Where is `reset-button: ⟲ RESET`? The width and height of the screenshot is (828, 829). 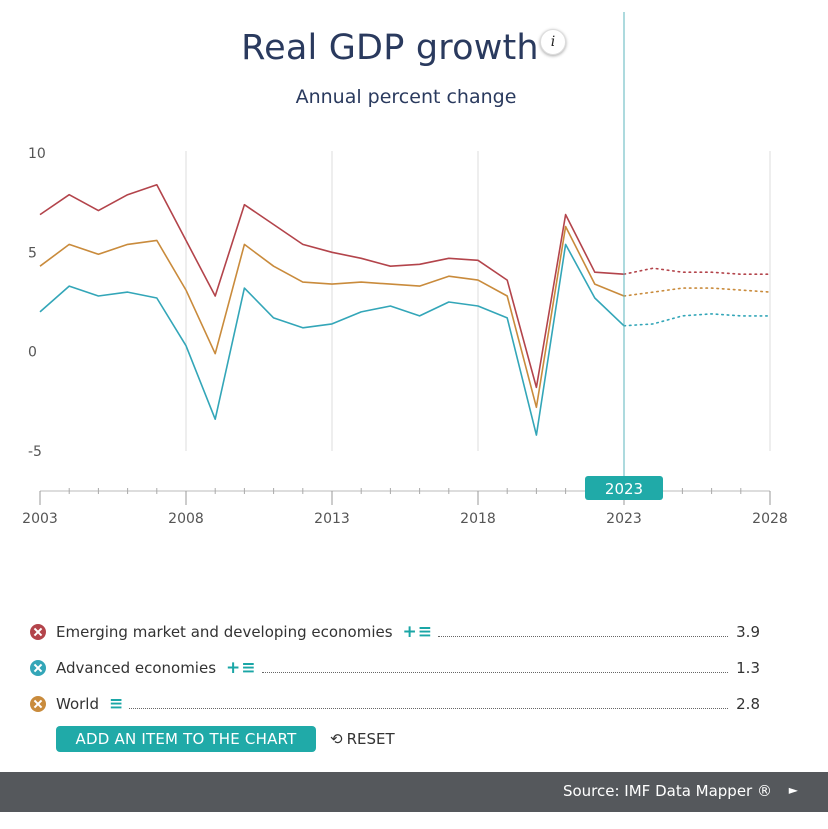 reset-button: ⟲ RESET is located at coordinates (362, 739).